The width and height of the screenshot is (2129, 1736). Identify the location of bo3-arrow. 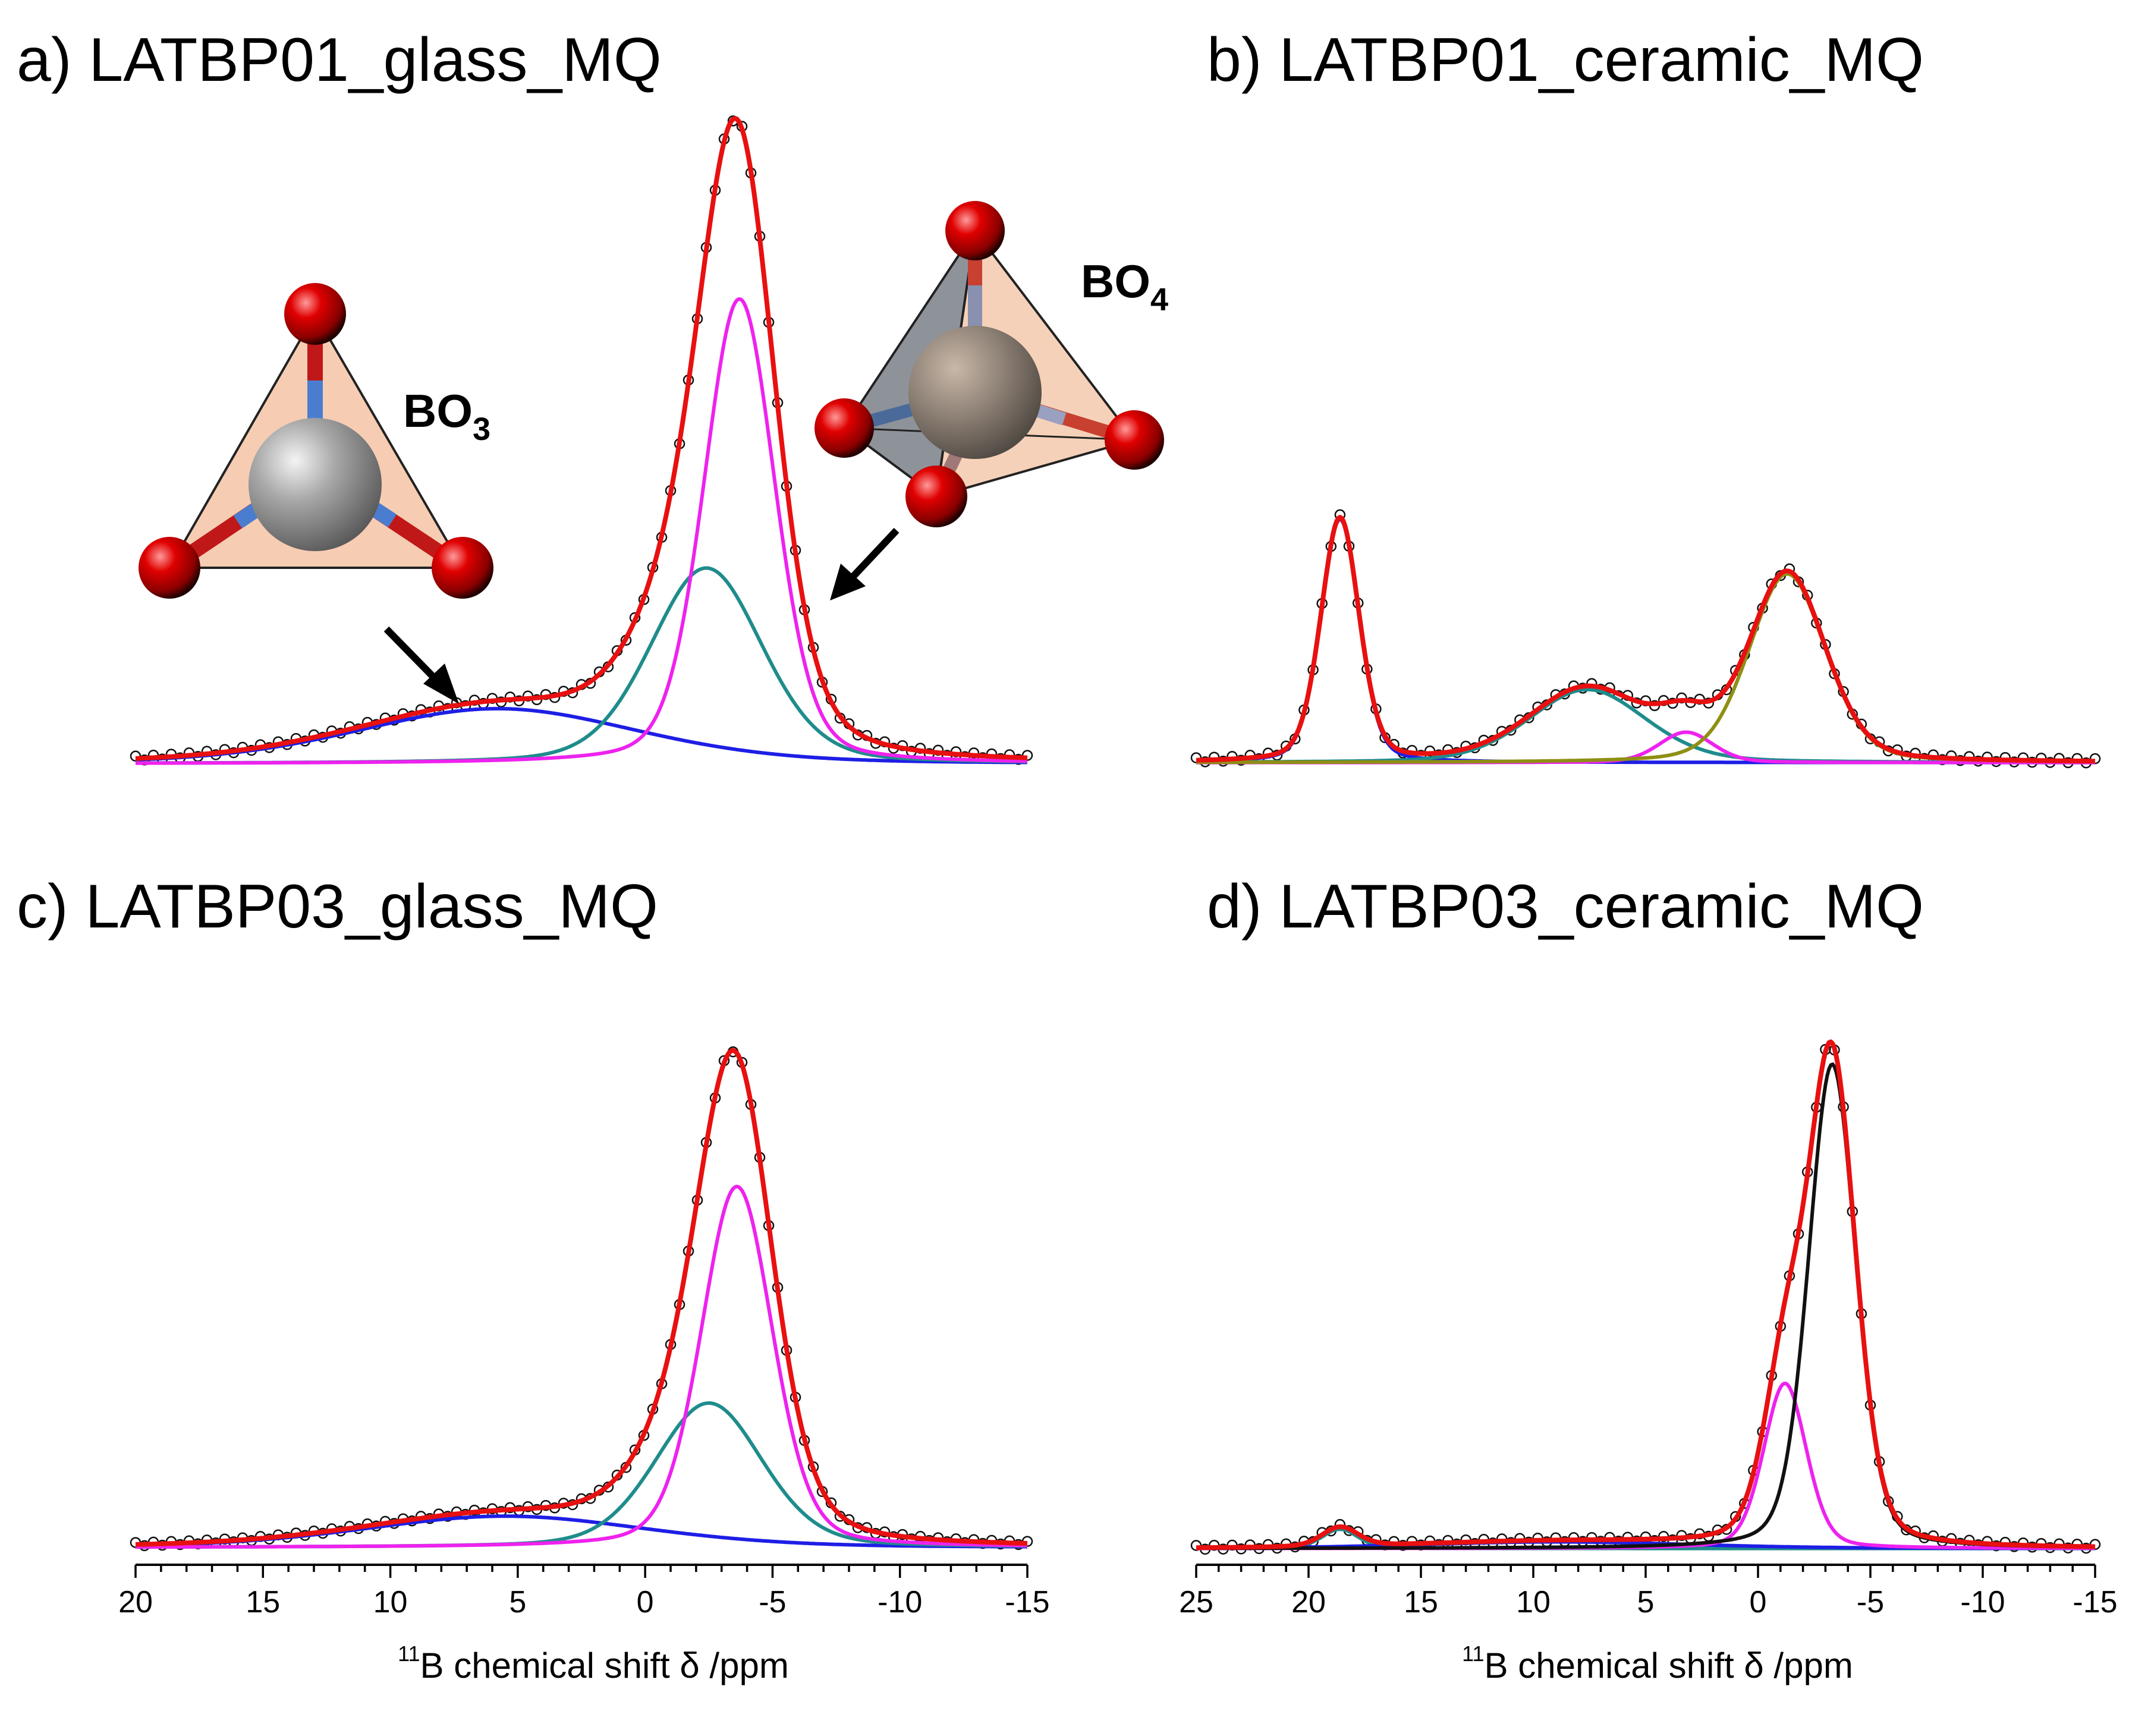
(421, 665).